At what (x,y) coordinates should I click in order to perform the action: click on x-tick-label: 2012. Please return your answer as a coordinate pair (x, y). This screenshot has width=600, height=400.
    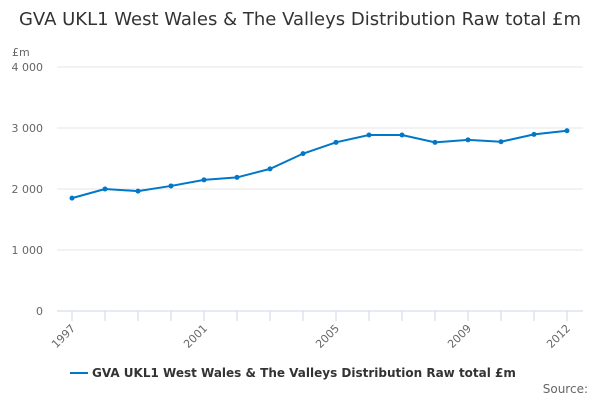
    Looking at the image, I should click on (558, 336).